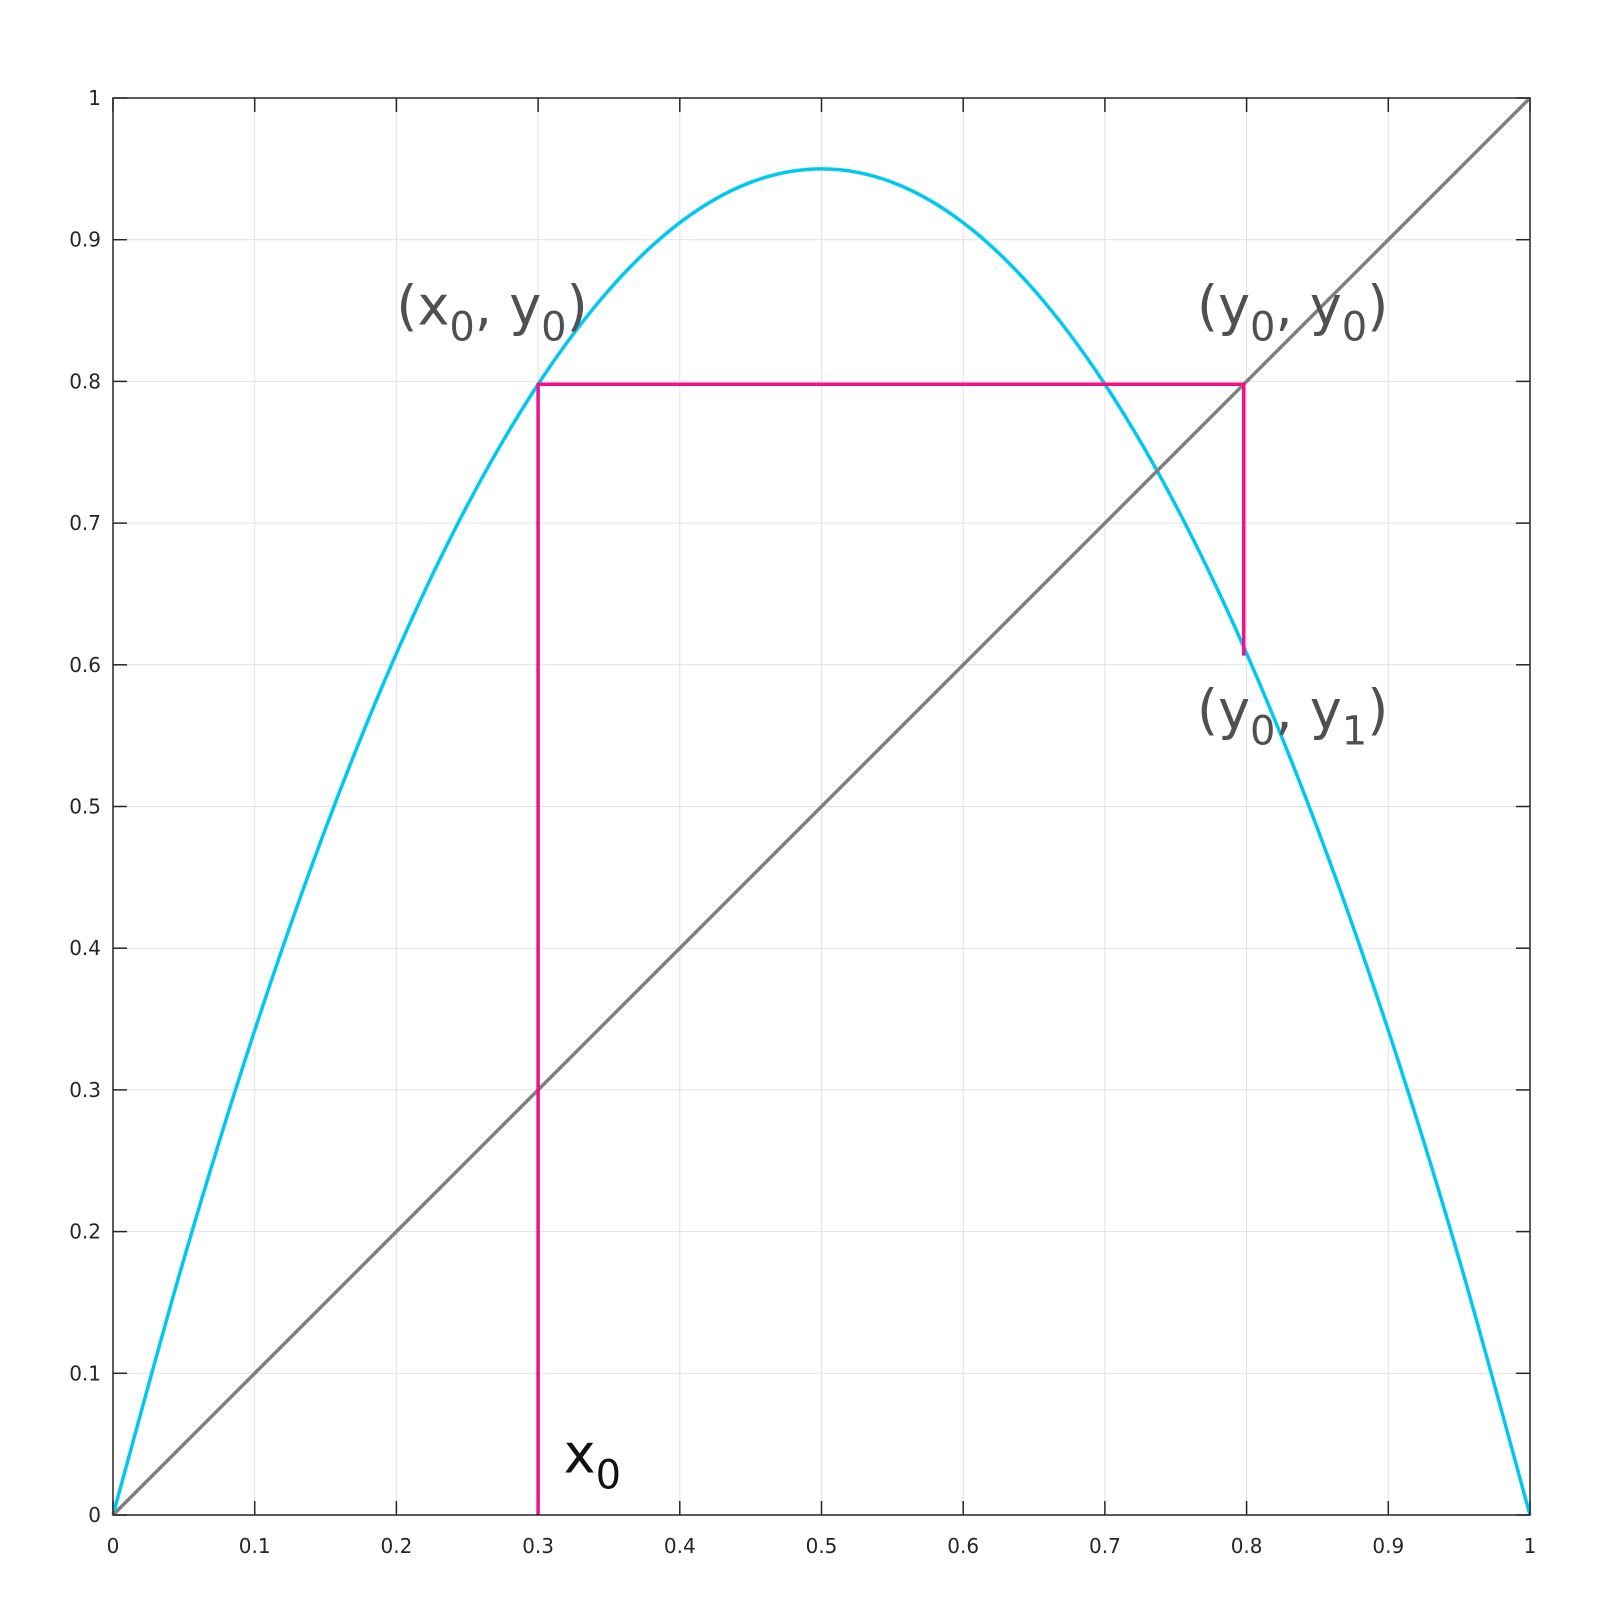  Describe the element at coordinates (538, 1546) in the screenshot. I see `x-tick-label: 0.3` at that location.